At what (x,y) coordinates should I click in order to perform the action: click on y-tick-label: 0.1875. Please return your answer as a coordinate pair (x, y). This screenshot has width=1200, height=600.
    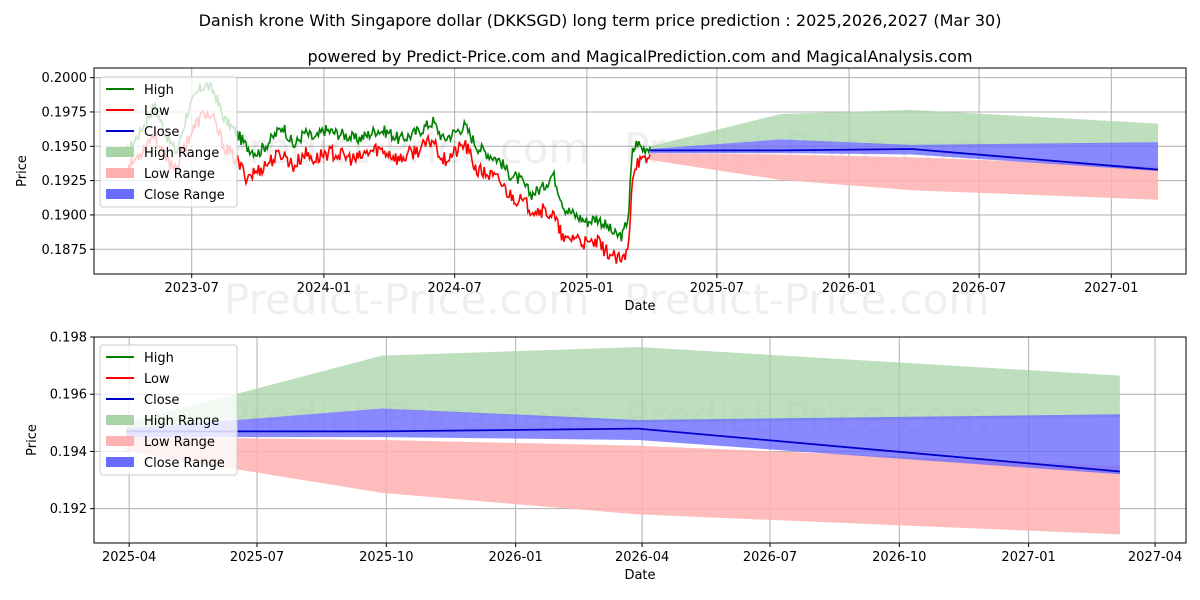
    Looking at the image, I should click on (65, 250).